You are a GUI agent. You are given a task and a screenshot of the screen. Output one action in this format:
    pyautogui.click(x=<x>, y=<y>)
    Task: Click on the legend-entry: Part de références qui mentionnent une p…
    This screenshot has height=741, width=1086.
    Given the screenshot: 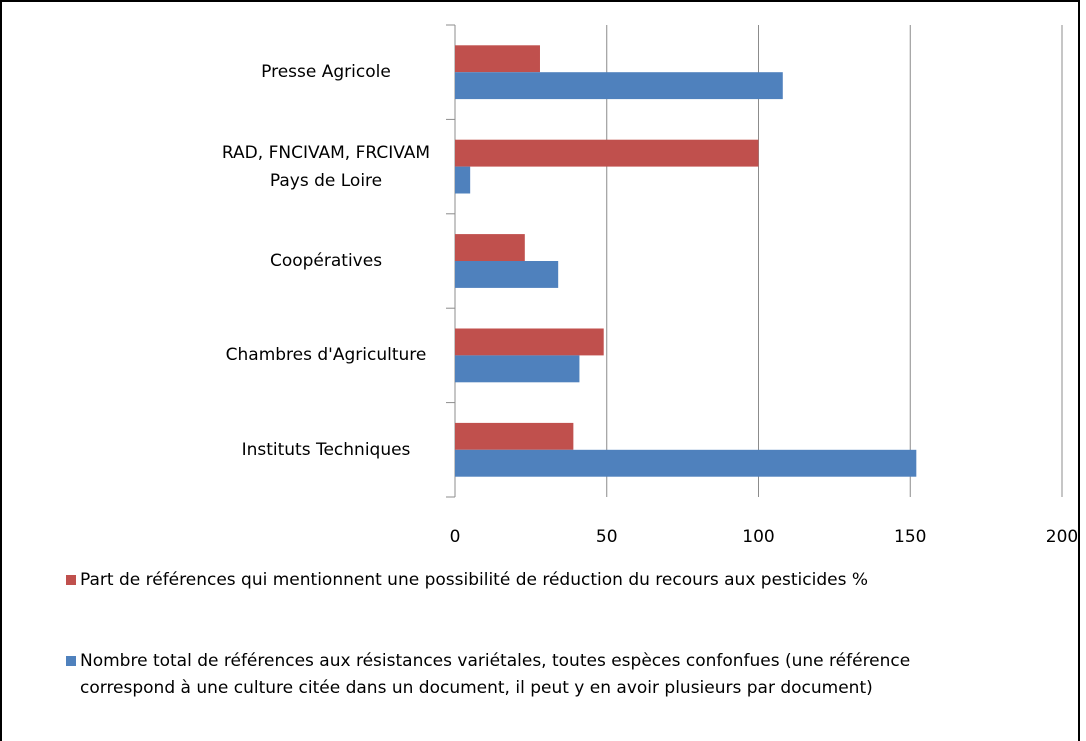 What is the action you would take?
    pyautogui.click(x=533, y=580)
    